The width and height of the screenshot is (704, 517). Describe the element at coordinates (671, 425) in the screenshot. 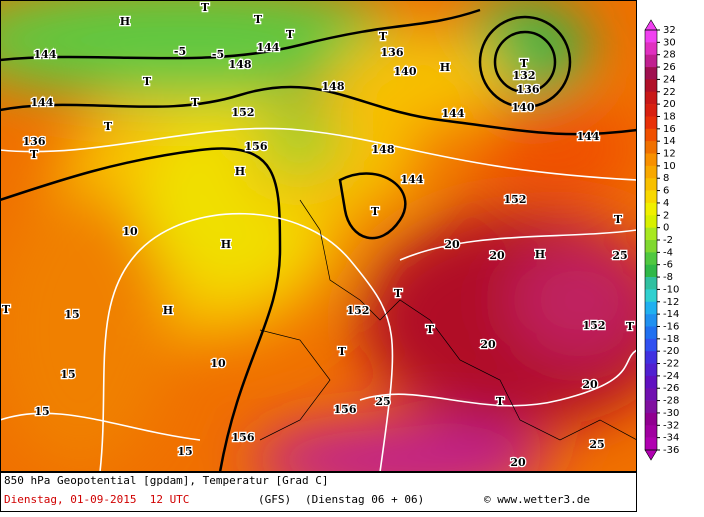

I see `scale-label: -32` at that location.